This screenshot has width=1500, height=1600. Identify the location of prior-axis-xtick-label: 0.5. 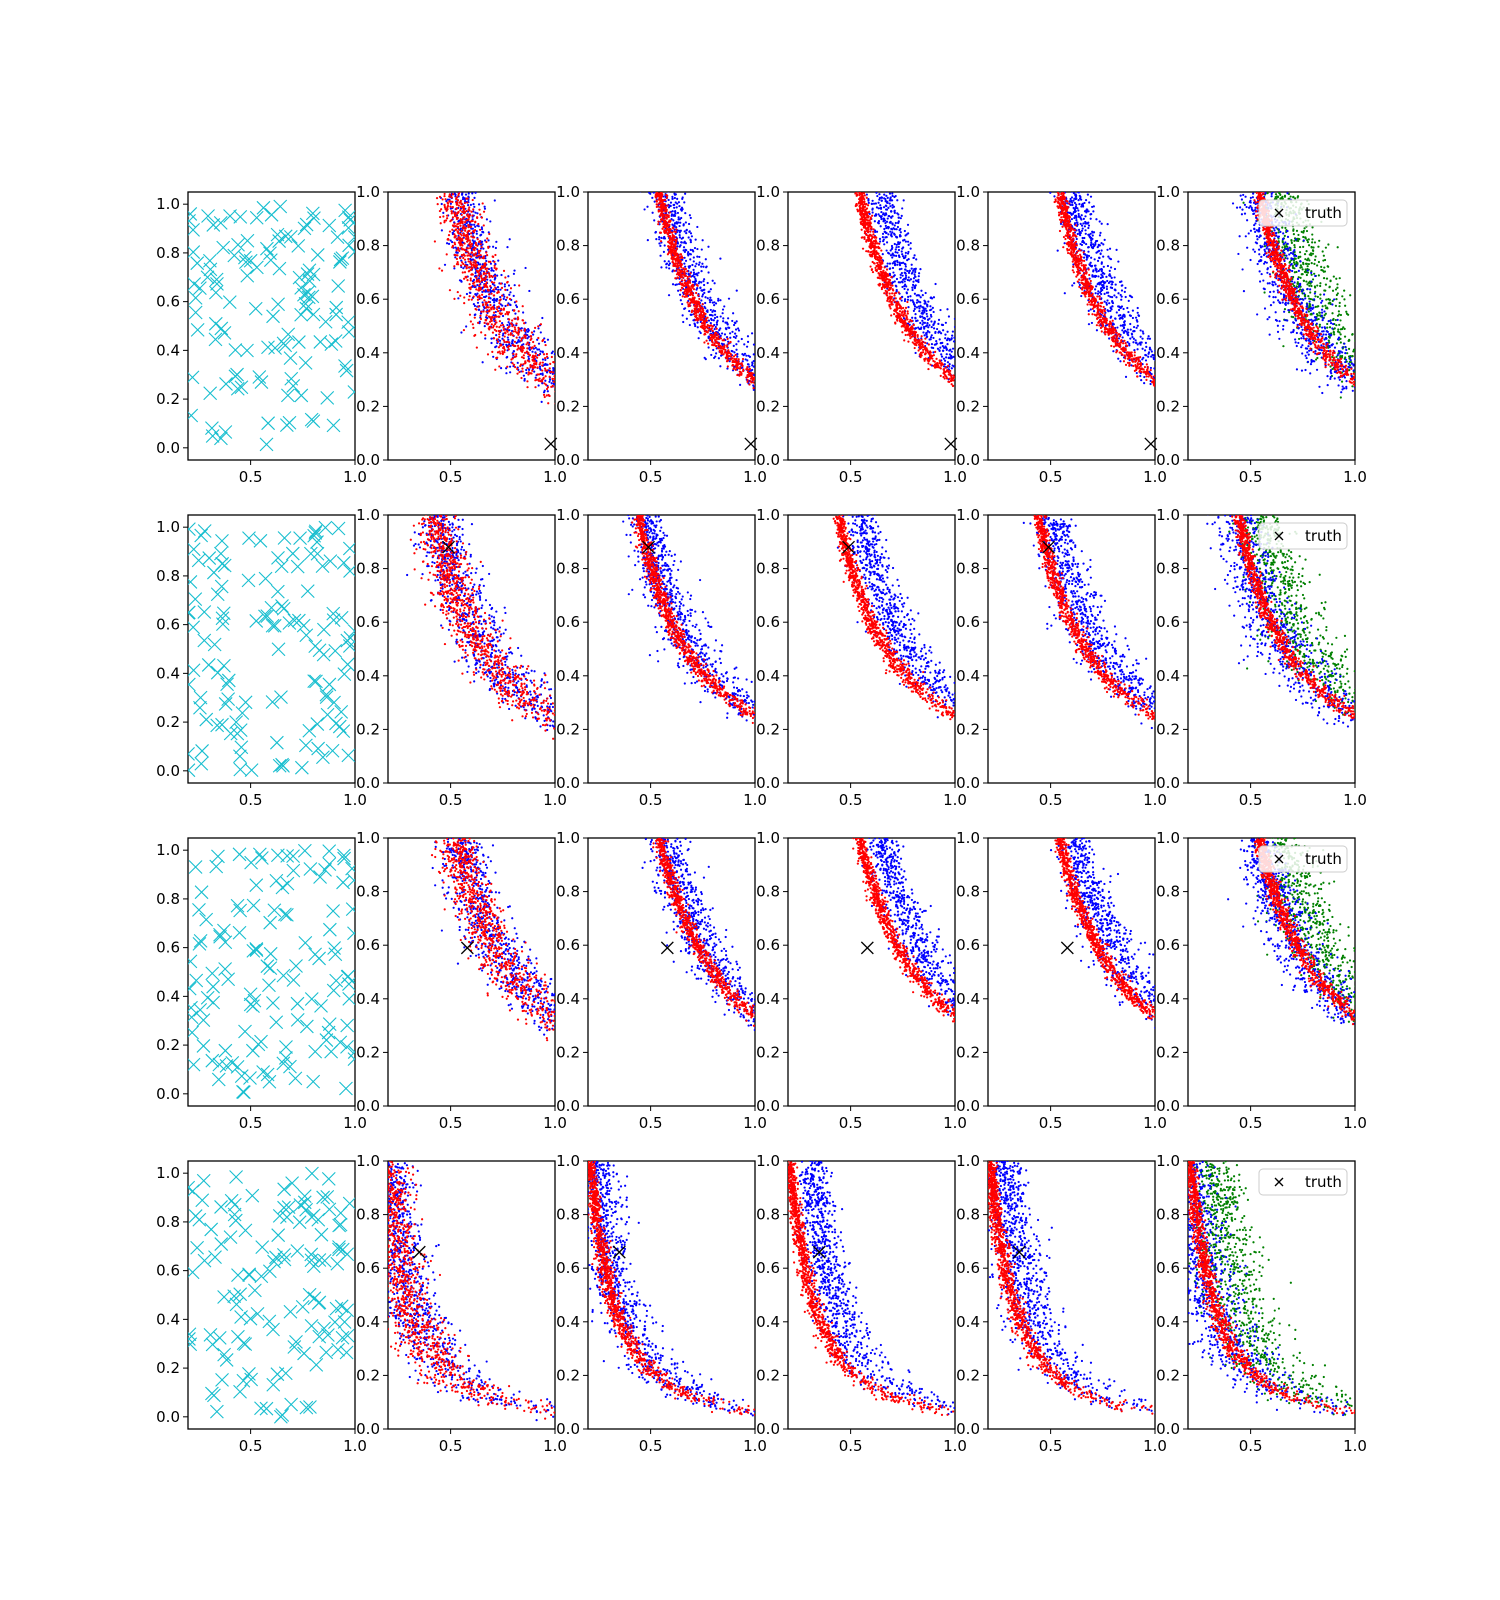
(251, 477).